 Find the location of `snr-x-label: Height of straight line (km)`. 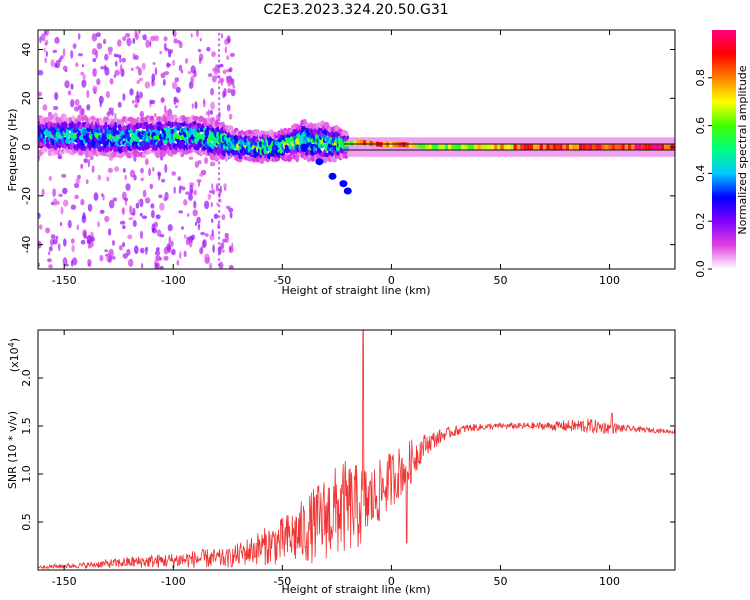

snr-x-label: Height of straight line (km) is located at coordinates (355, 589).